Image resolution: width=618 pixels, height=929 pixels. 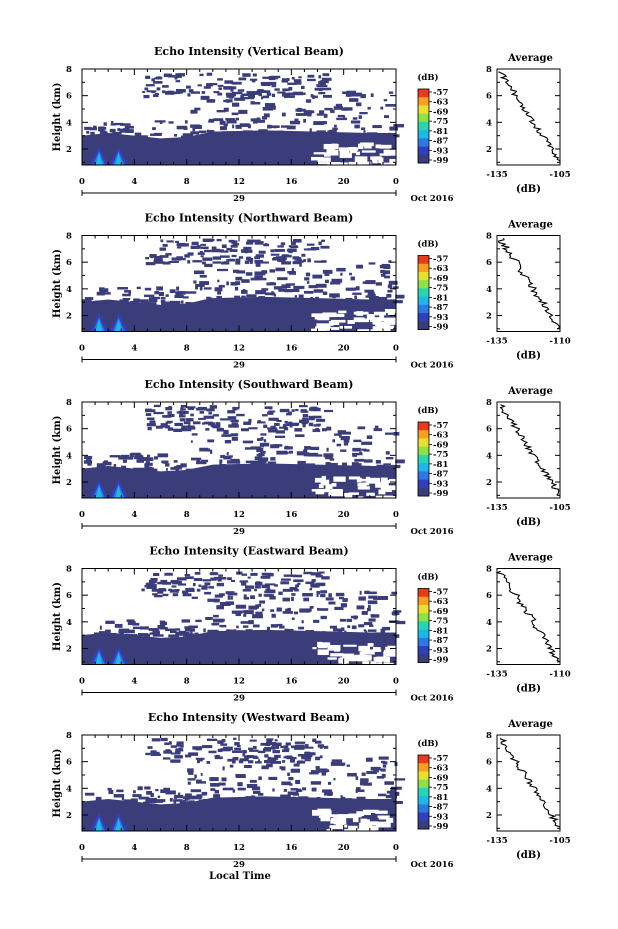 What do you see at coordinates (530, 225) in the screenshot?
I see `profile-title: Average` at bounding box center [530, 225].